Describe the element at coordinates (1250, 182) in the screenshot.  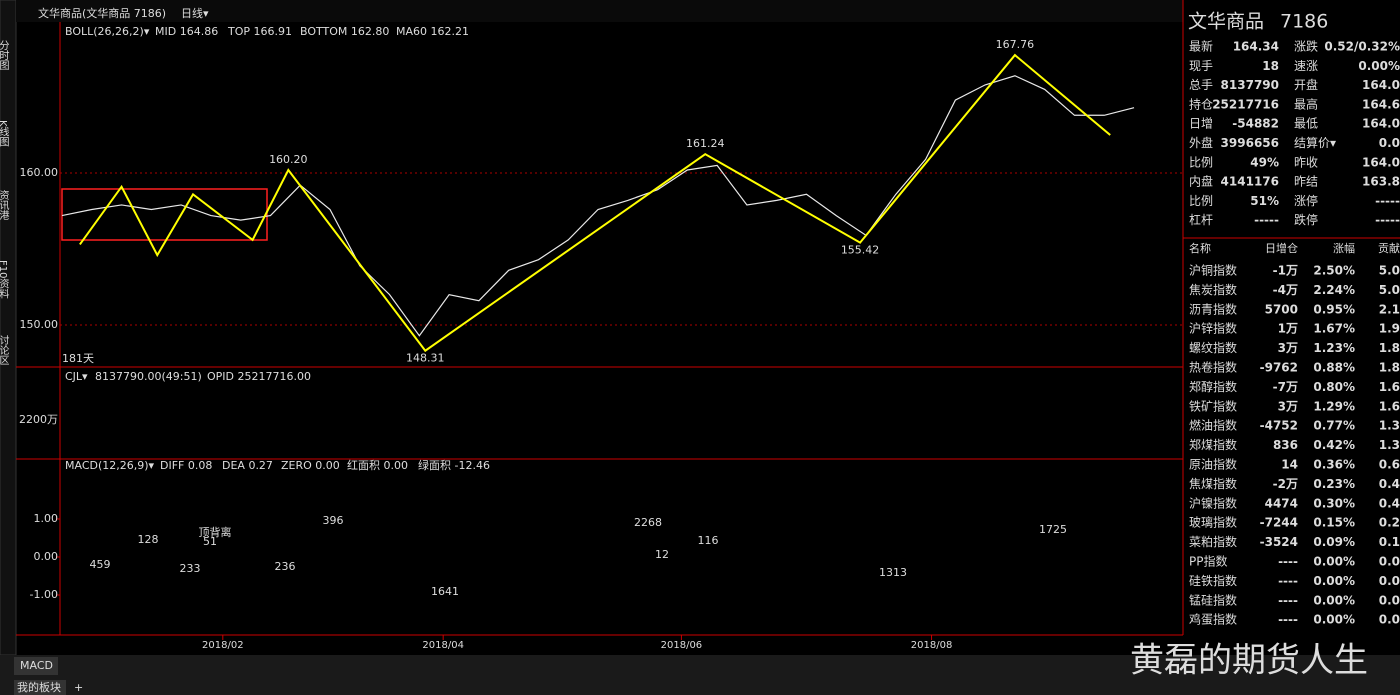
I see `quote-value: 4141176` at that location.